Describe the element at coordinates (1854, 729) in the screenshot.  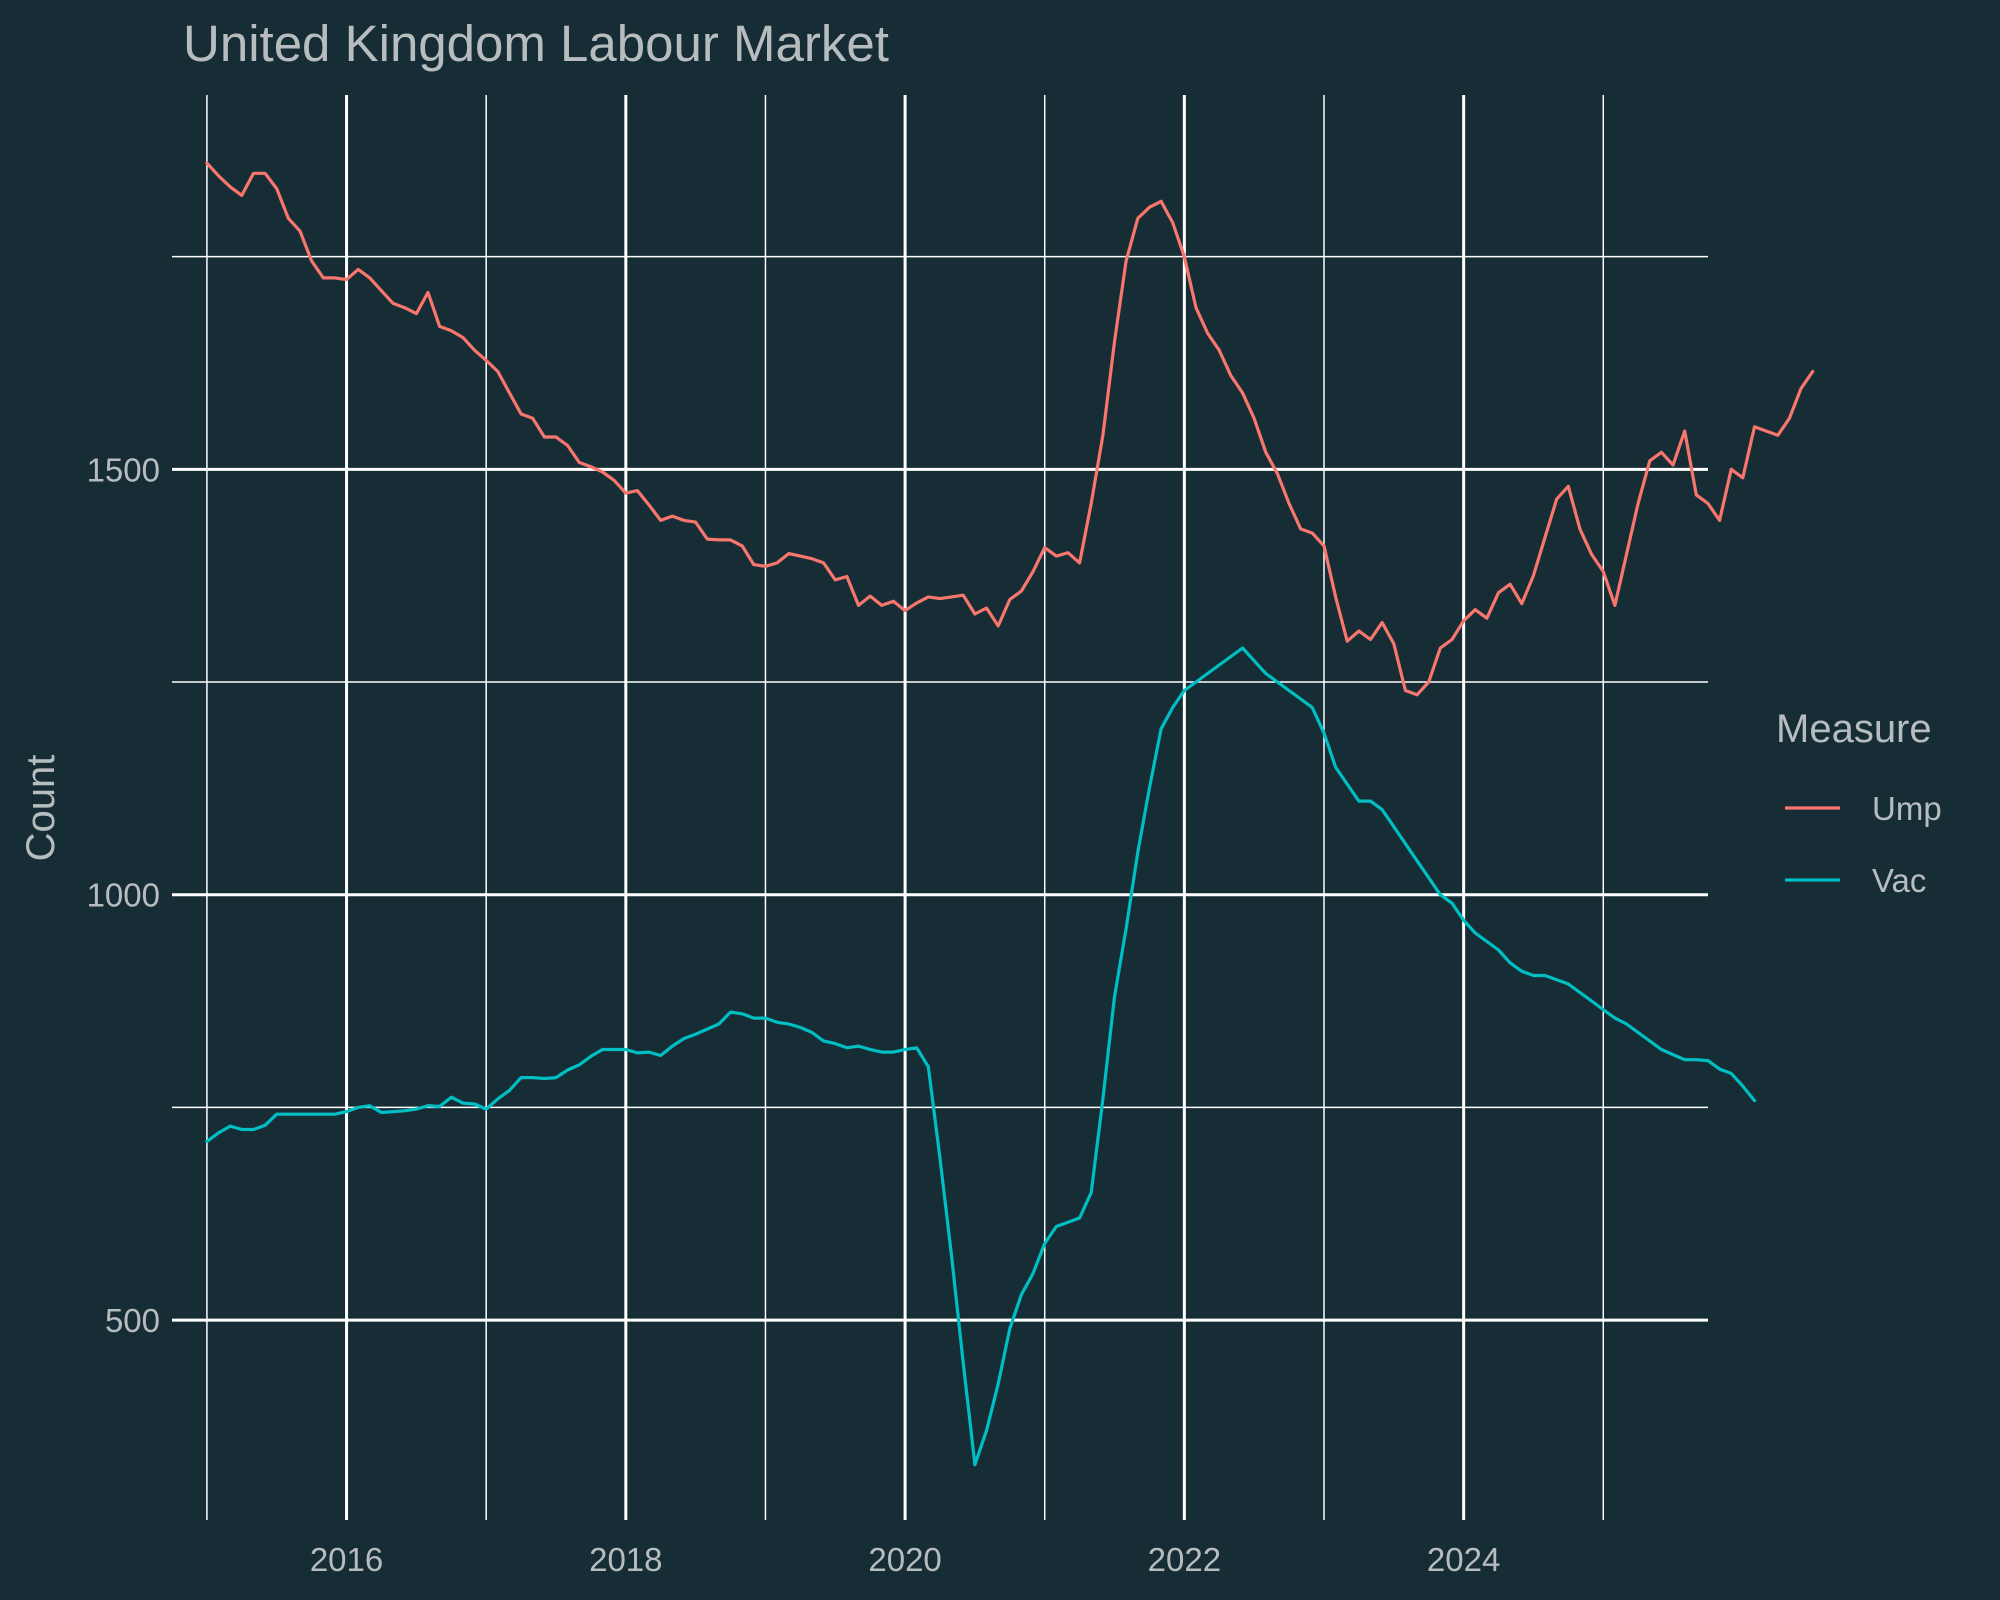
I see `legend-title: Measure` at that location.